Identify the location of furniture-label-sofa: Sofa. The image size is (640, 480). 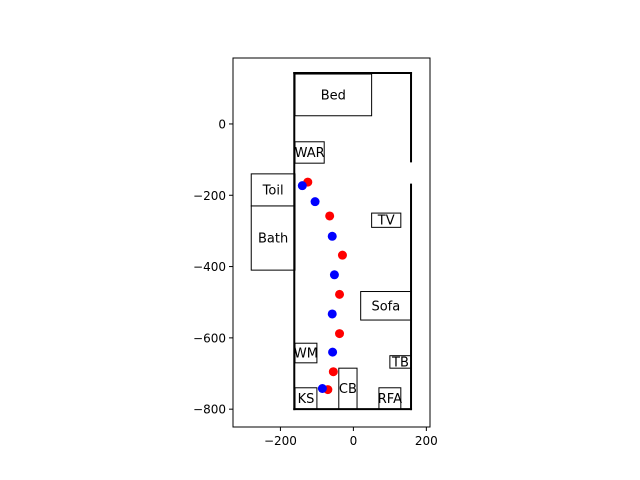
(385, 306).